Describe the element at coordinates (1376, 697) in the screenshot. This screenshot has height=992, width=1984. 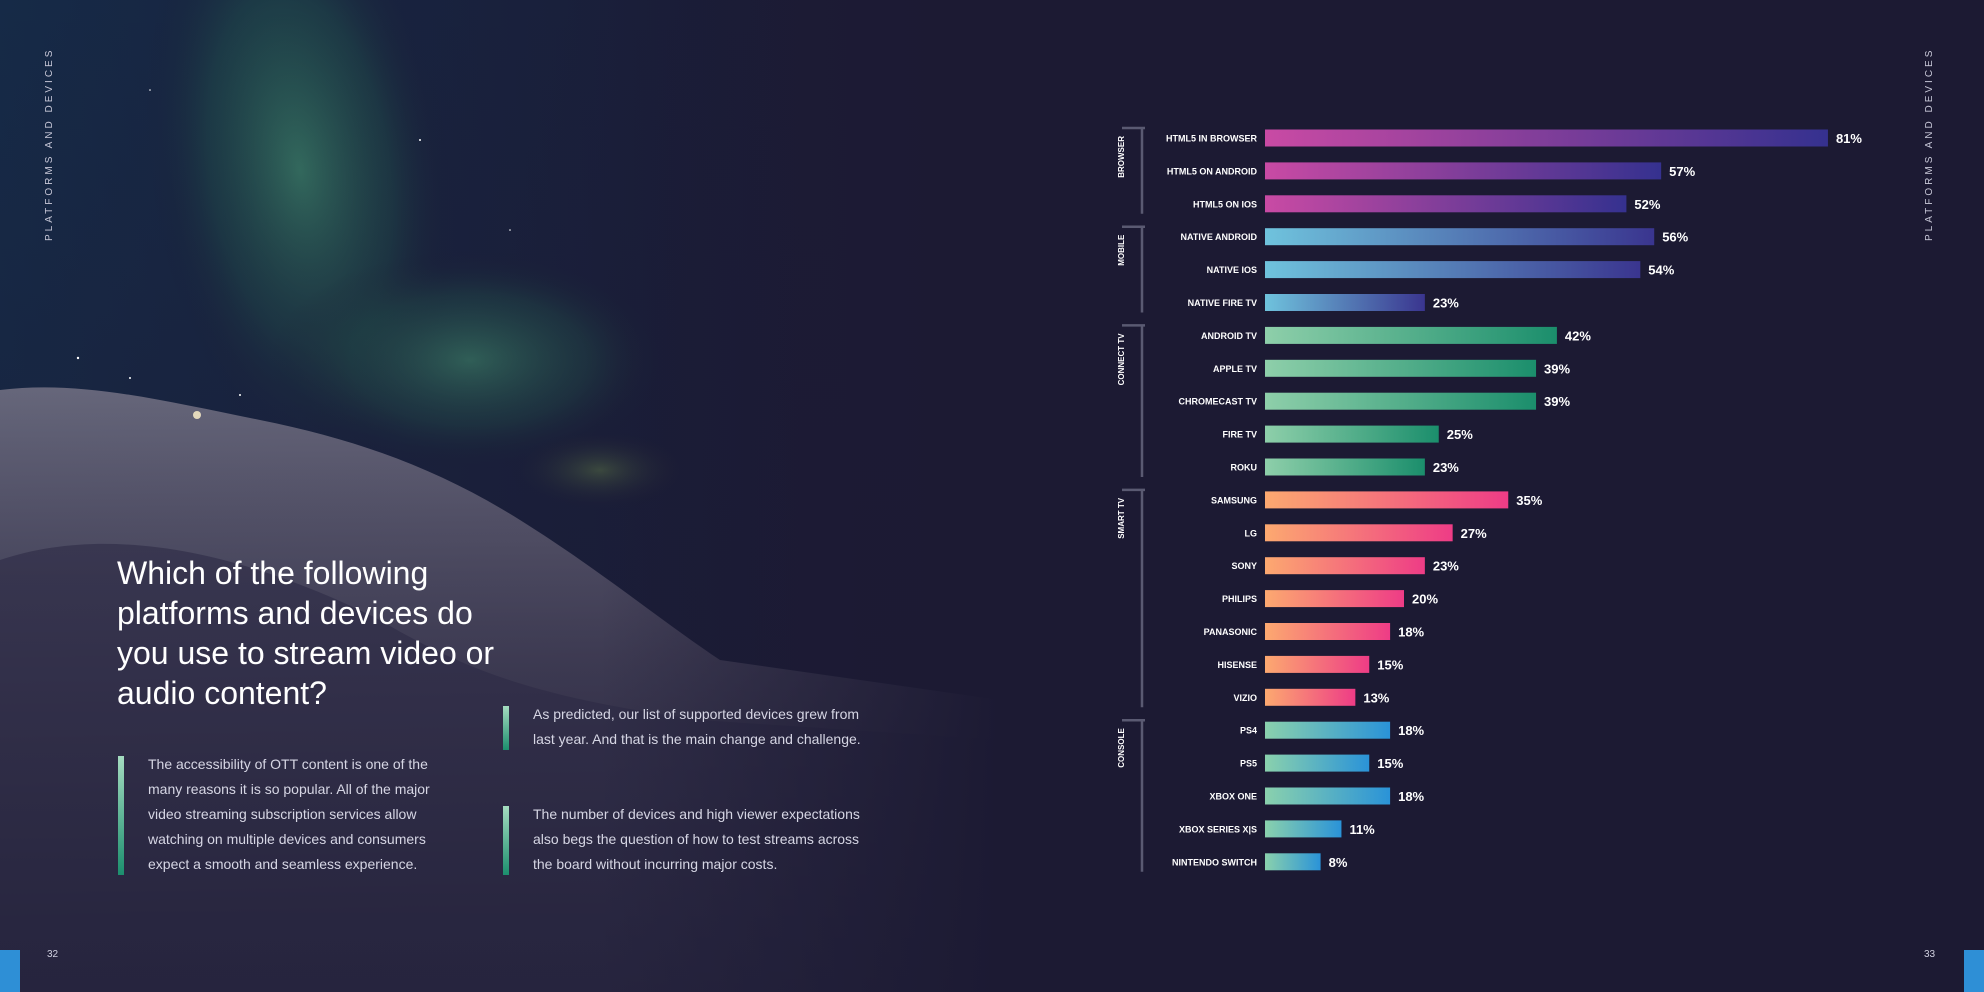
I see `value-label: 13%` at that location.